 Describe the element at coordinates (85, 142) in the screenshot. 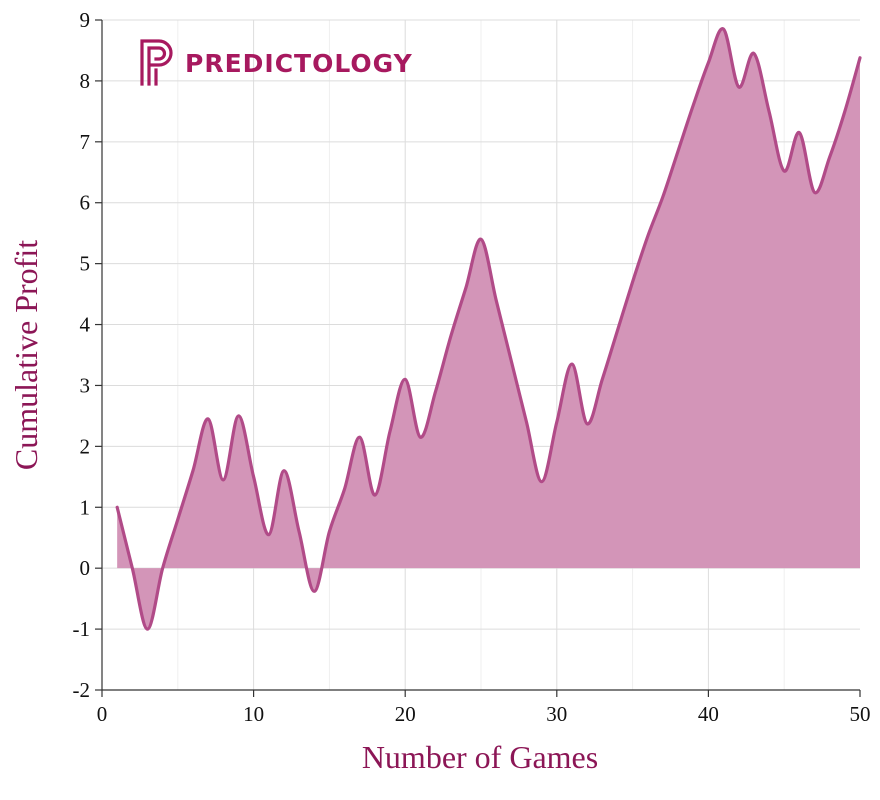

I see `y-tick-label: 7` at that location.